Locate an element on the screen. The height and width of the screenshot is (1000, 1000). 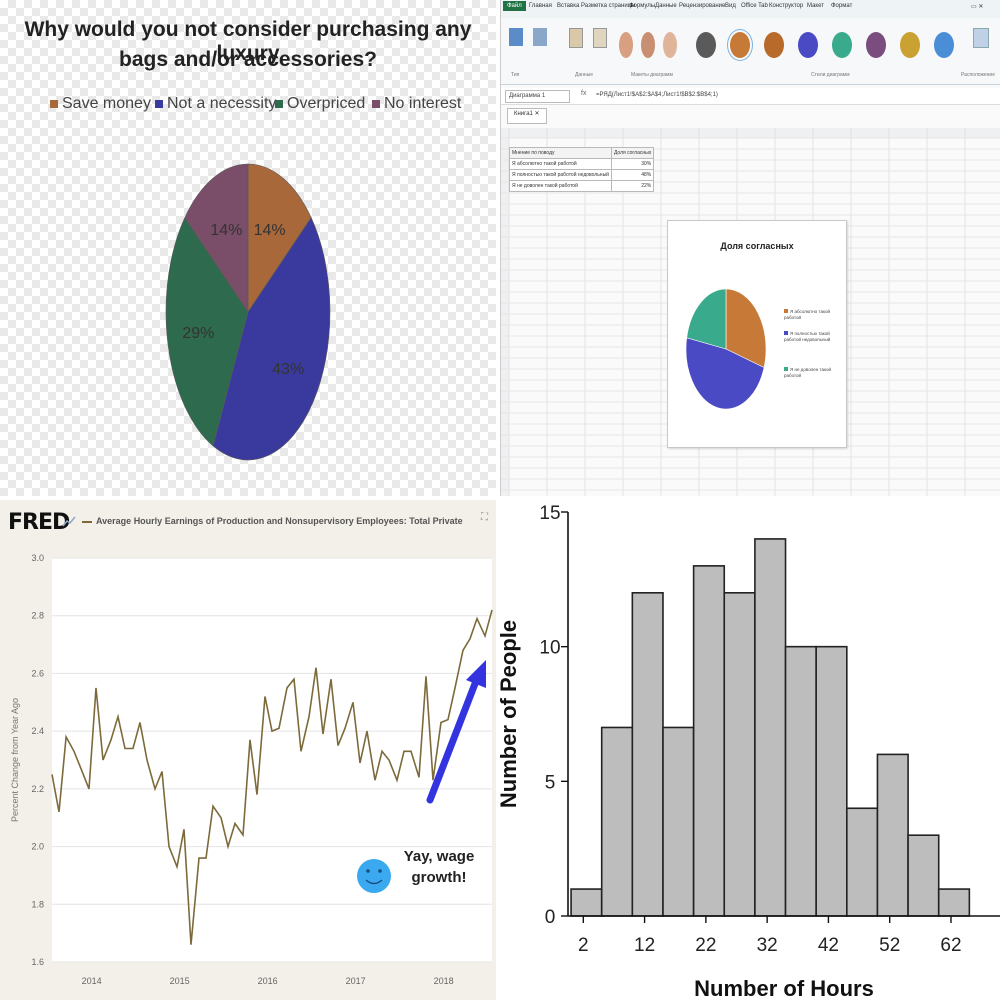
table-cell: 48% is located at coordinates (632, 175).